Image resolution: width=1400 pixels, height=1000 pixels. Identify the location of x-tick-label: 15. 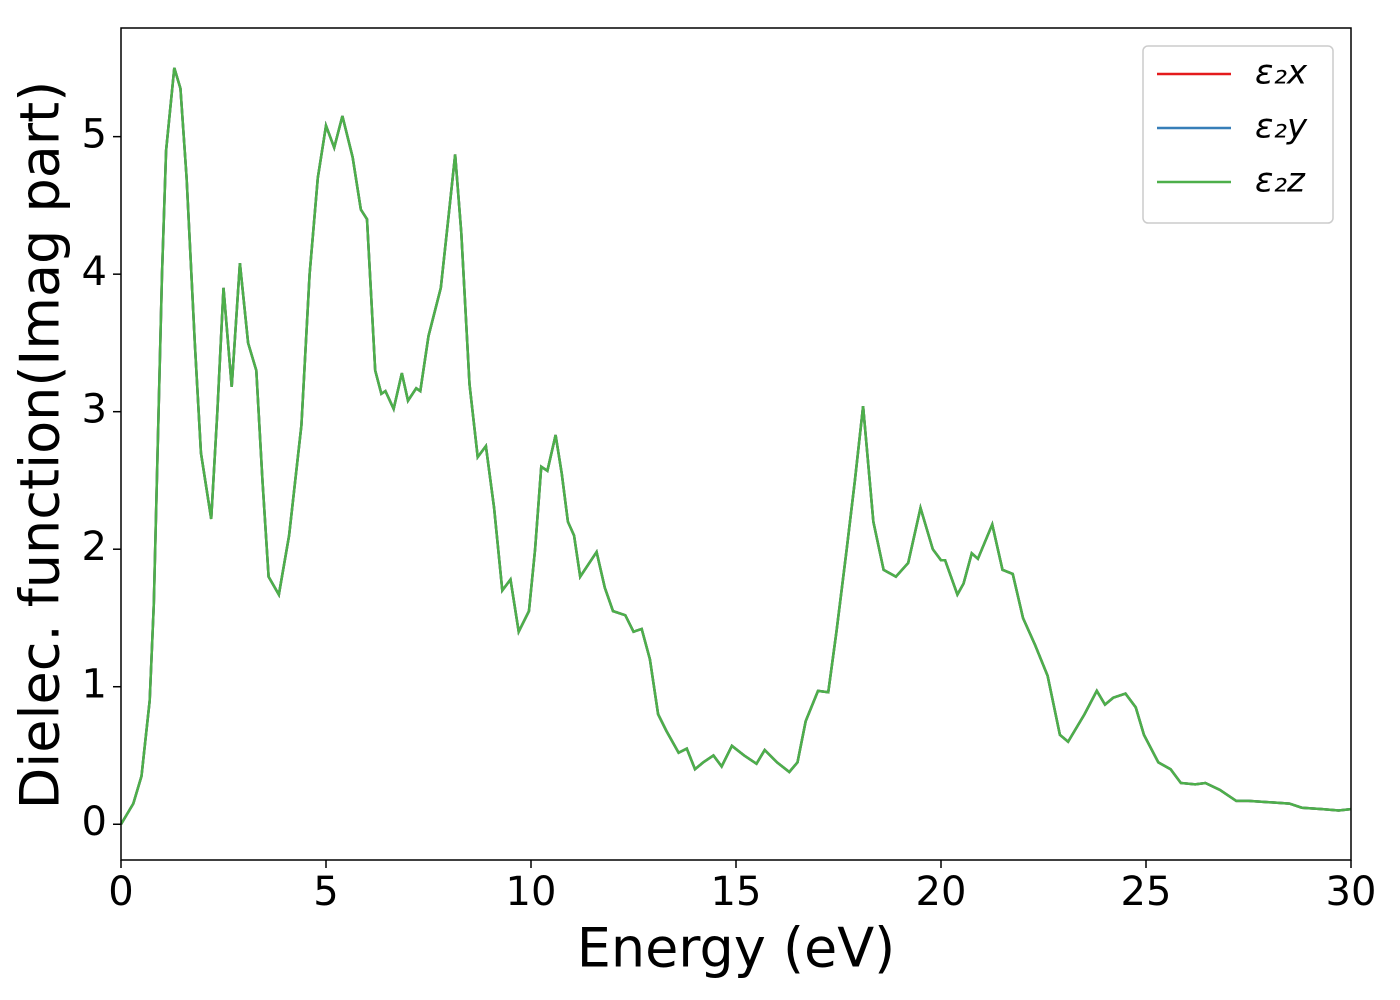
(736, 892).